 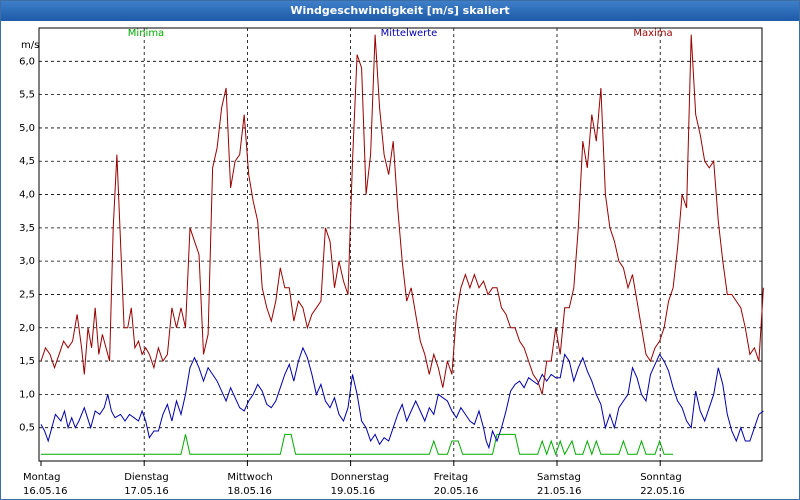 I want to click on x-date-label: 16.05.16, so click(x=45, y=491).